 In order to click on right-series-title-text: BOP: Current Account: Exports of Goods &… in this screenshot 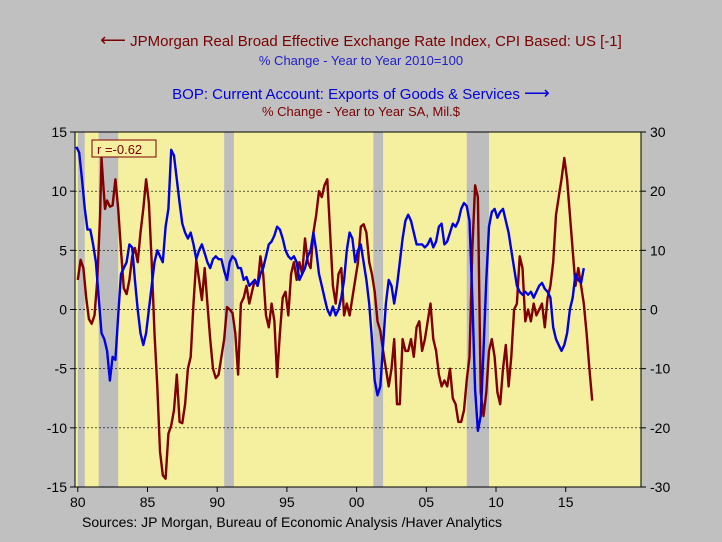, I will do `click(346, 94)`.